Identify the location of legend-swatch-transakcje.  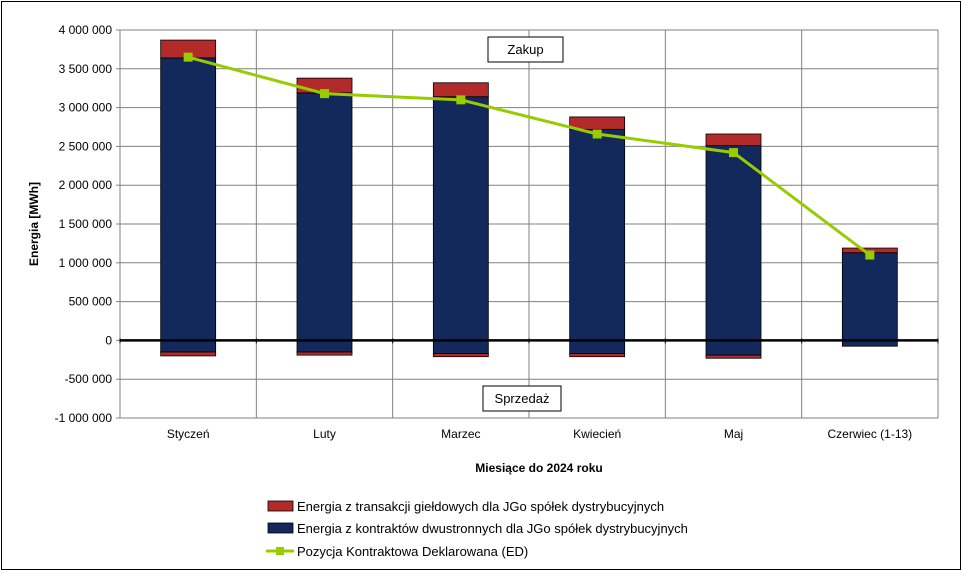
(280, 506).